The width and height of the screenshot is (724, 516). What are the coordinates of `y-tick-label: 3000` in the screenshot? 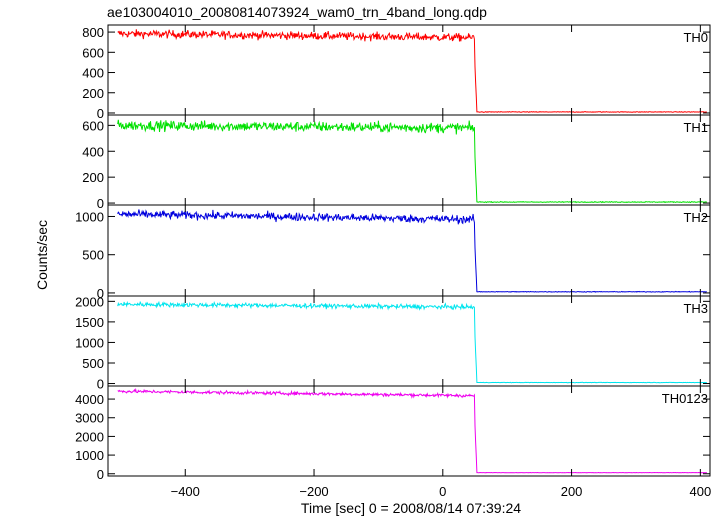 It's located at (89, 418).